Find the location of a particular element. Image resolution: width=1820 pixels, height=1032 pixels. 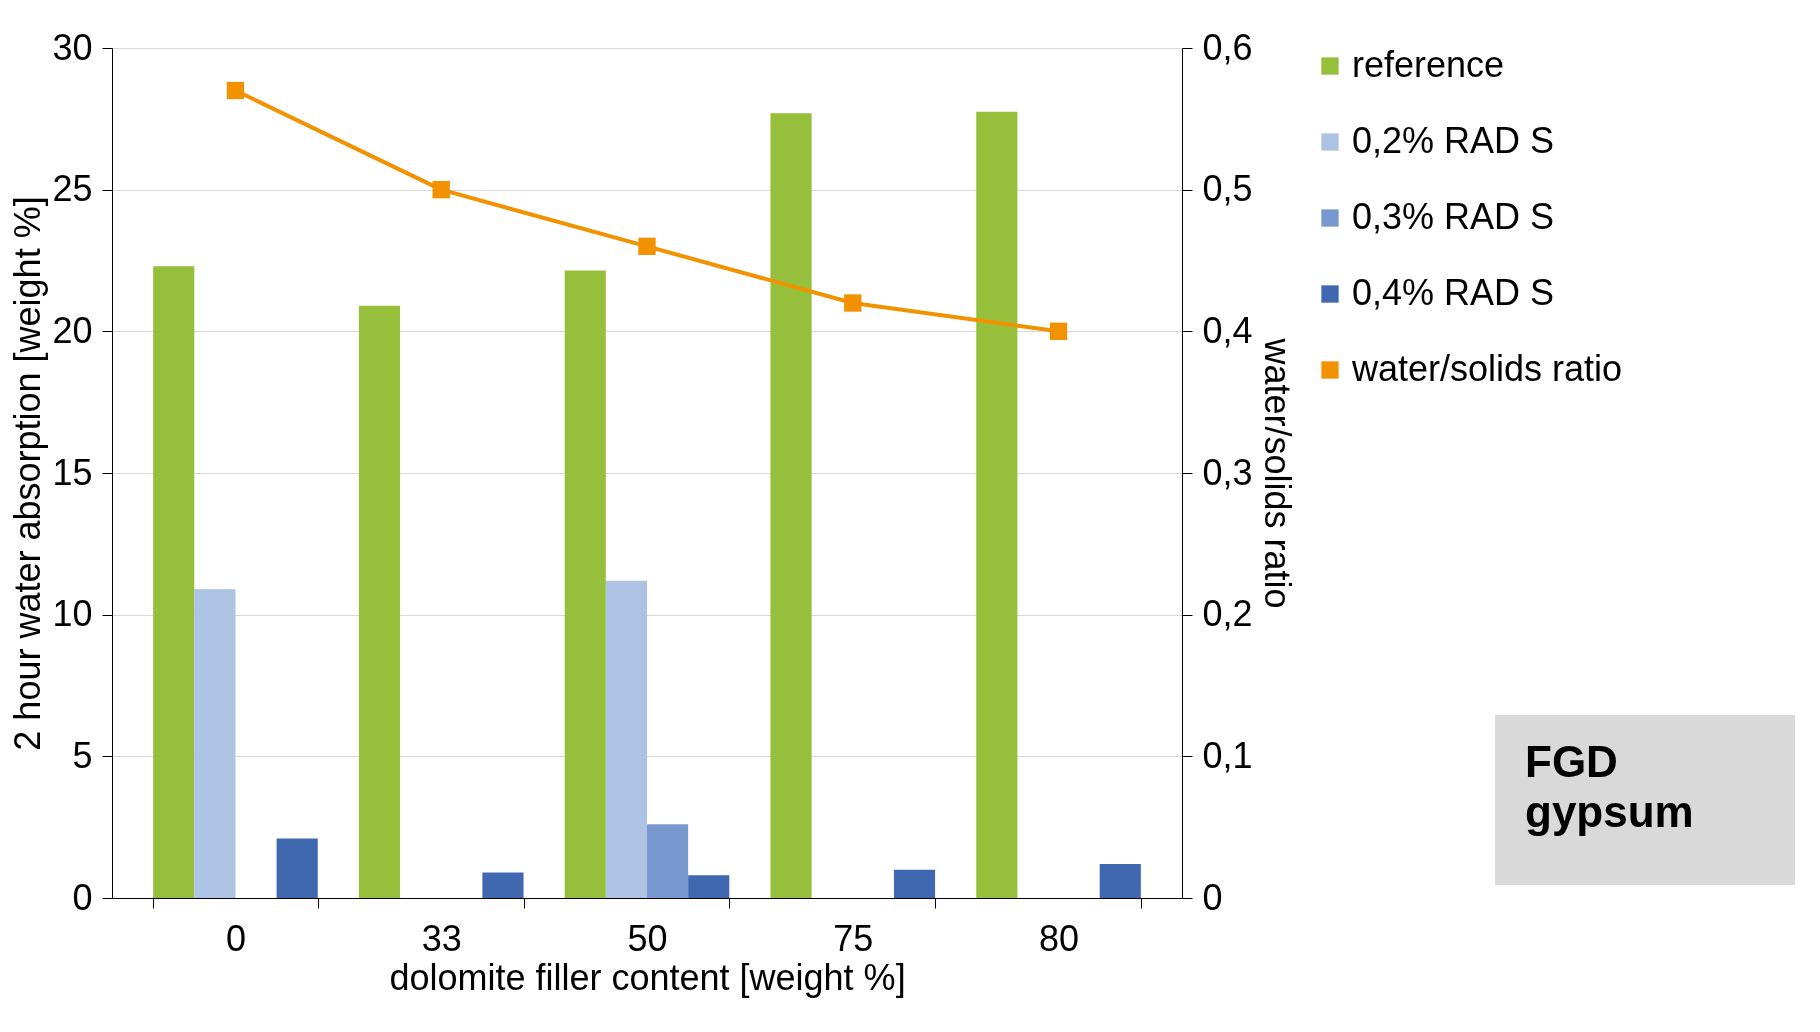

y2-tick-label: 0,5 is located at coordinates (1227, 189).